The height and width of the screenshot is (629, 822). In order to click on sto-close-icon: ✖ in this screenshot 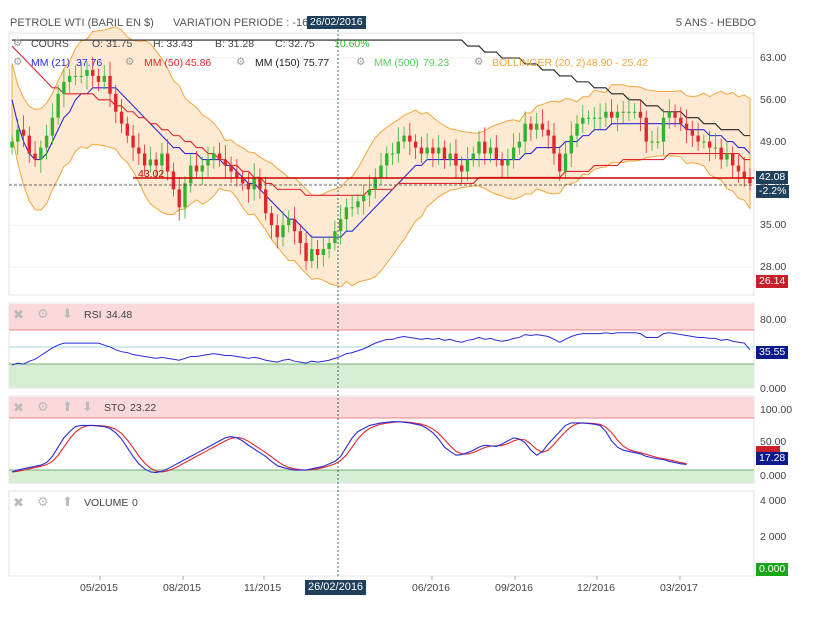, I will do `click(18, 407)`.